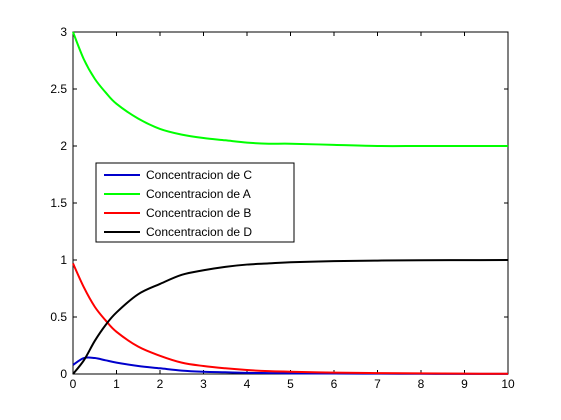 Image resolution: width=561 pixels, height=420 pixels. Describe the element at coordinates (199, 175) in the screenshot. I see `legend-label: Concentracion de C` at that location.